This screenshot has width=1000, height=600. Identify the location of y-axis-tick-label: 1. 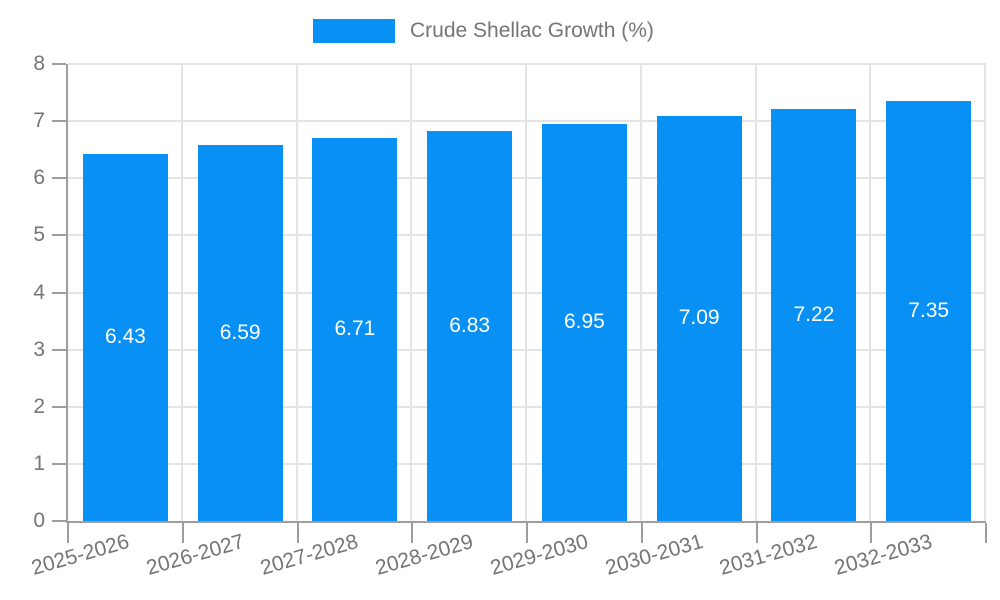
(39, 463).